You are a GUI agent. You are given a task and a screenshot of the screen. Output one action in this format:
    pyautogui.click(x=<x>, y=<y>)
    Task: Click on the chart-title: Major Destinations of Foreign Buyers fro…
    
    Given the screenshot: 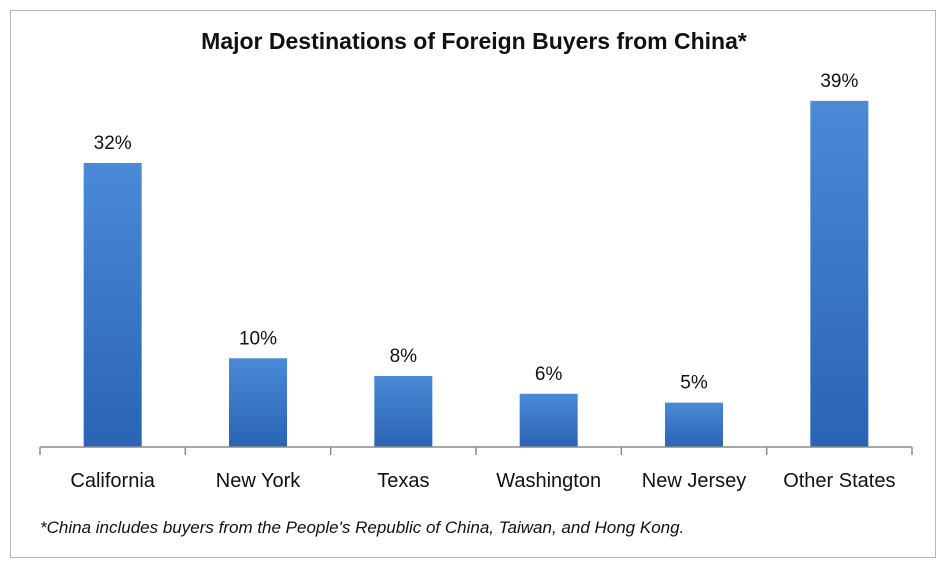 What is the action you would take?
    pyautogui.click(x=474, y=41)
    